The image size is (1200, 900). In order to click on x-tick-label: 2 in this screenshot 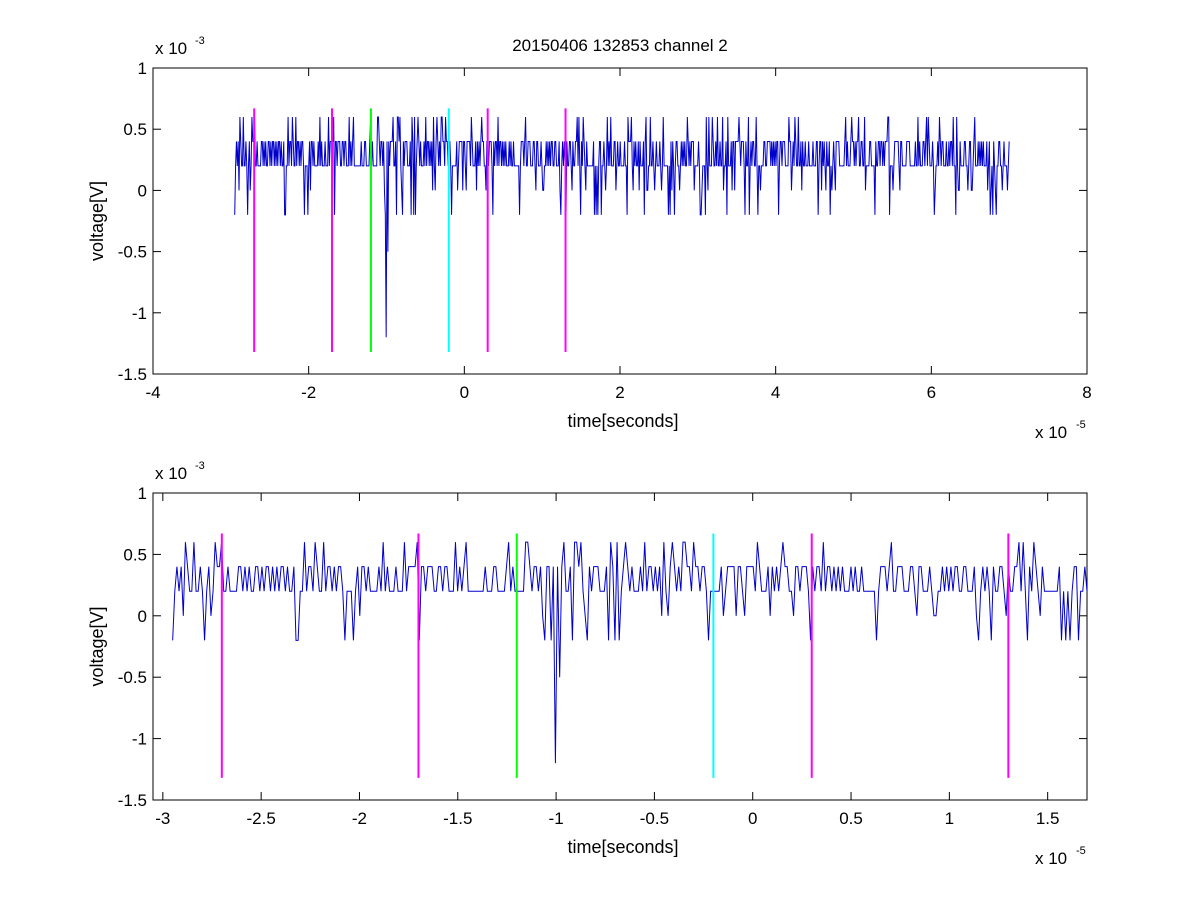, I will do `click(619, 392)`.